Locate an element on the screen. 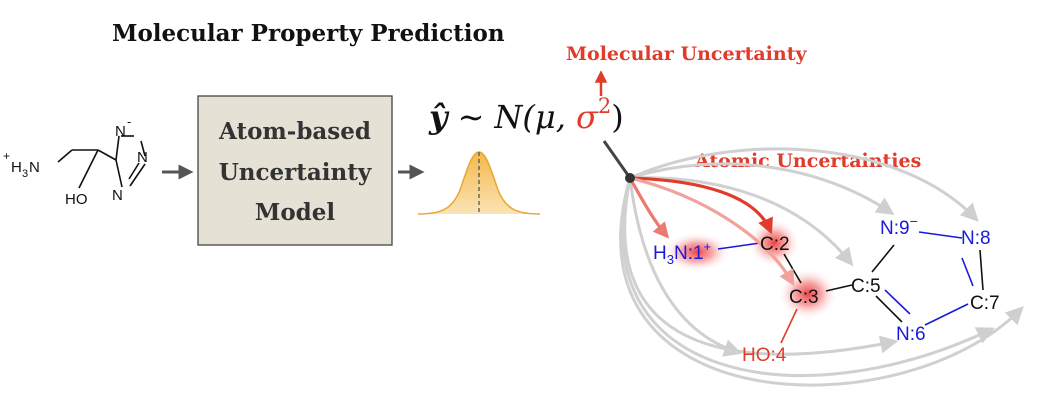  equation-lhs: ŷ is located at coordinates (439, 117).